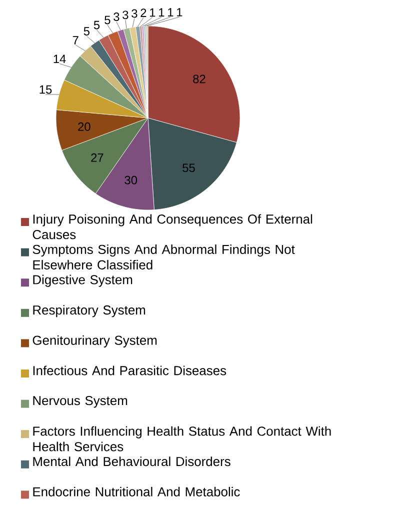 The width and height of the screenshot is (393, 518). What do you see at coordinates (188, 168) in the screenshot?
I see `data-label: 55` at bounding box center [188, 168].